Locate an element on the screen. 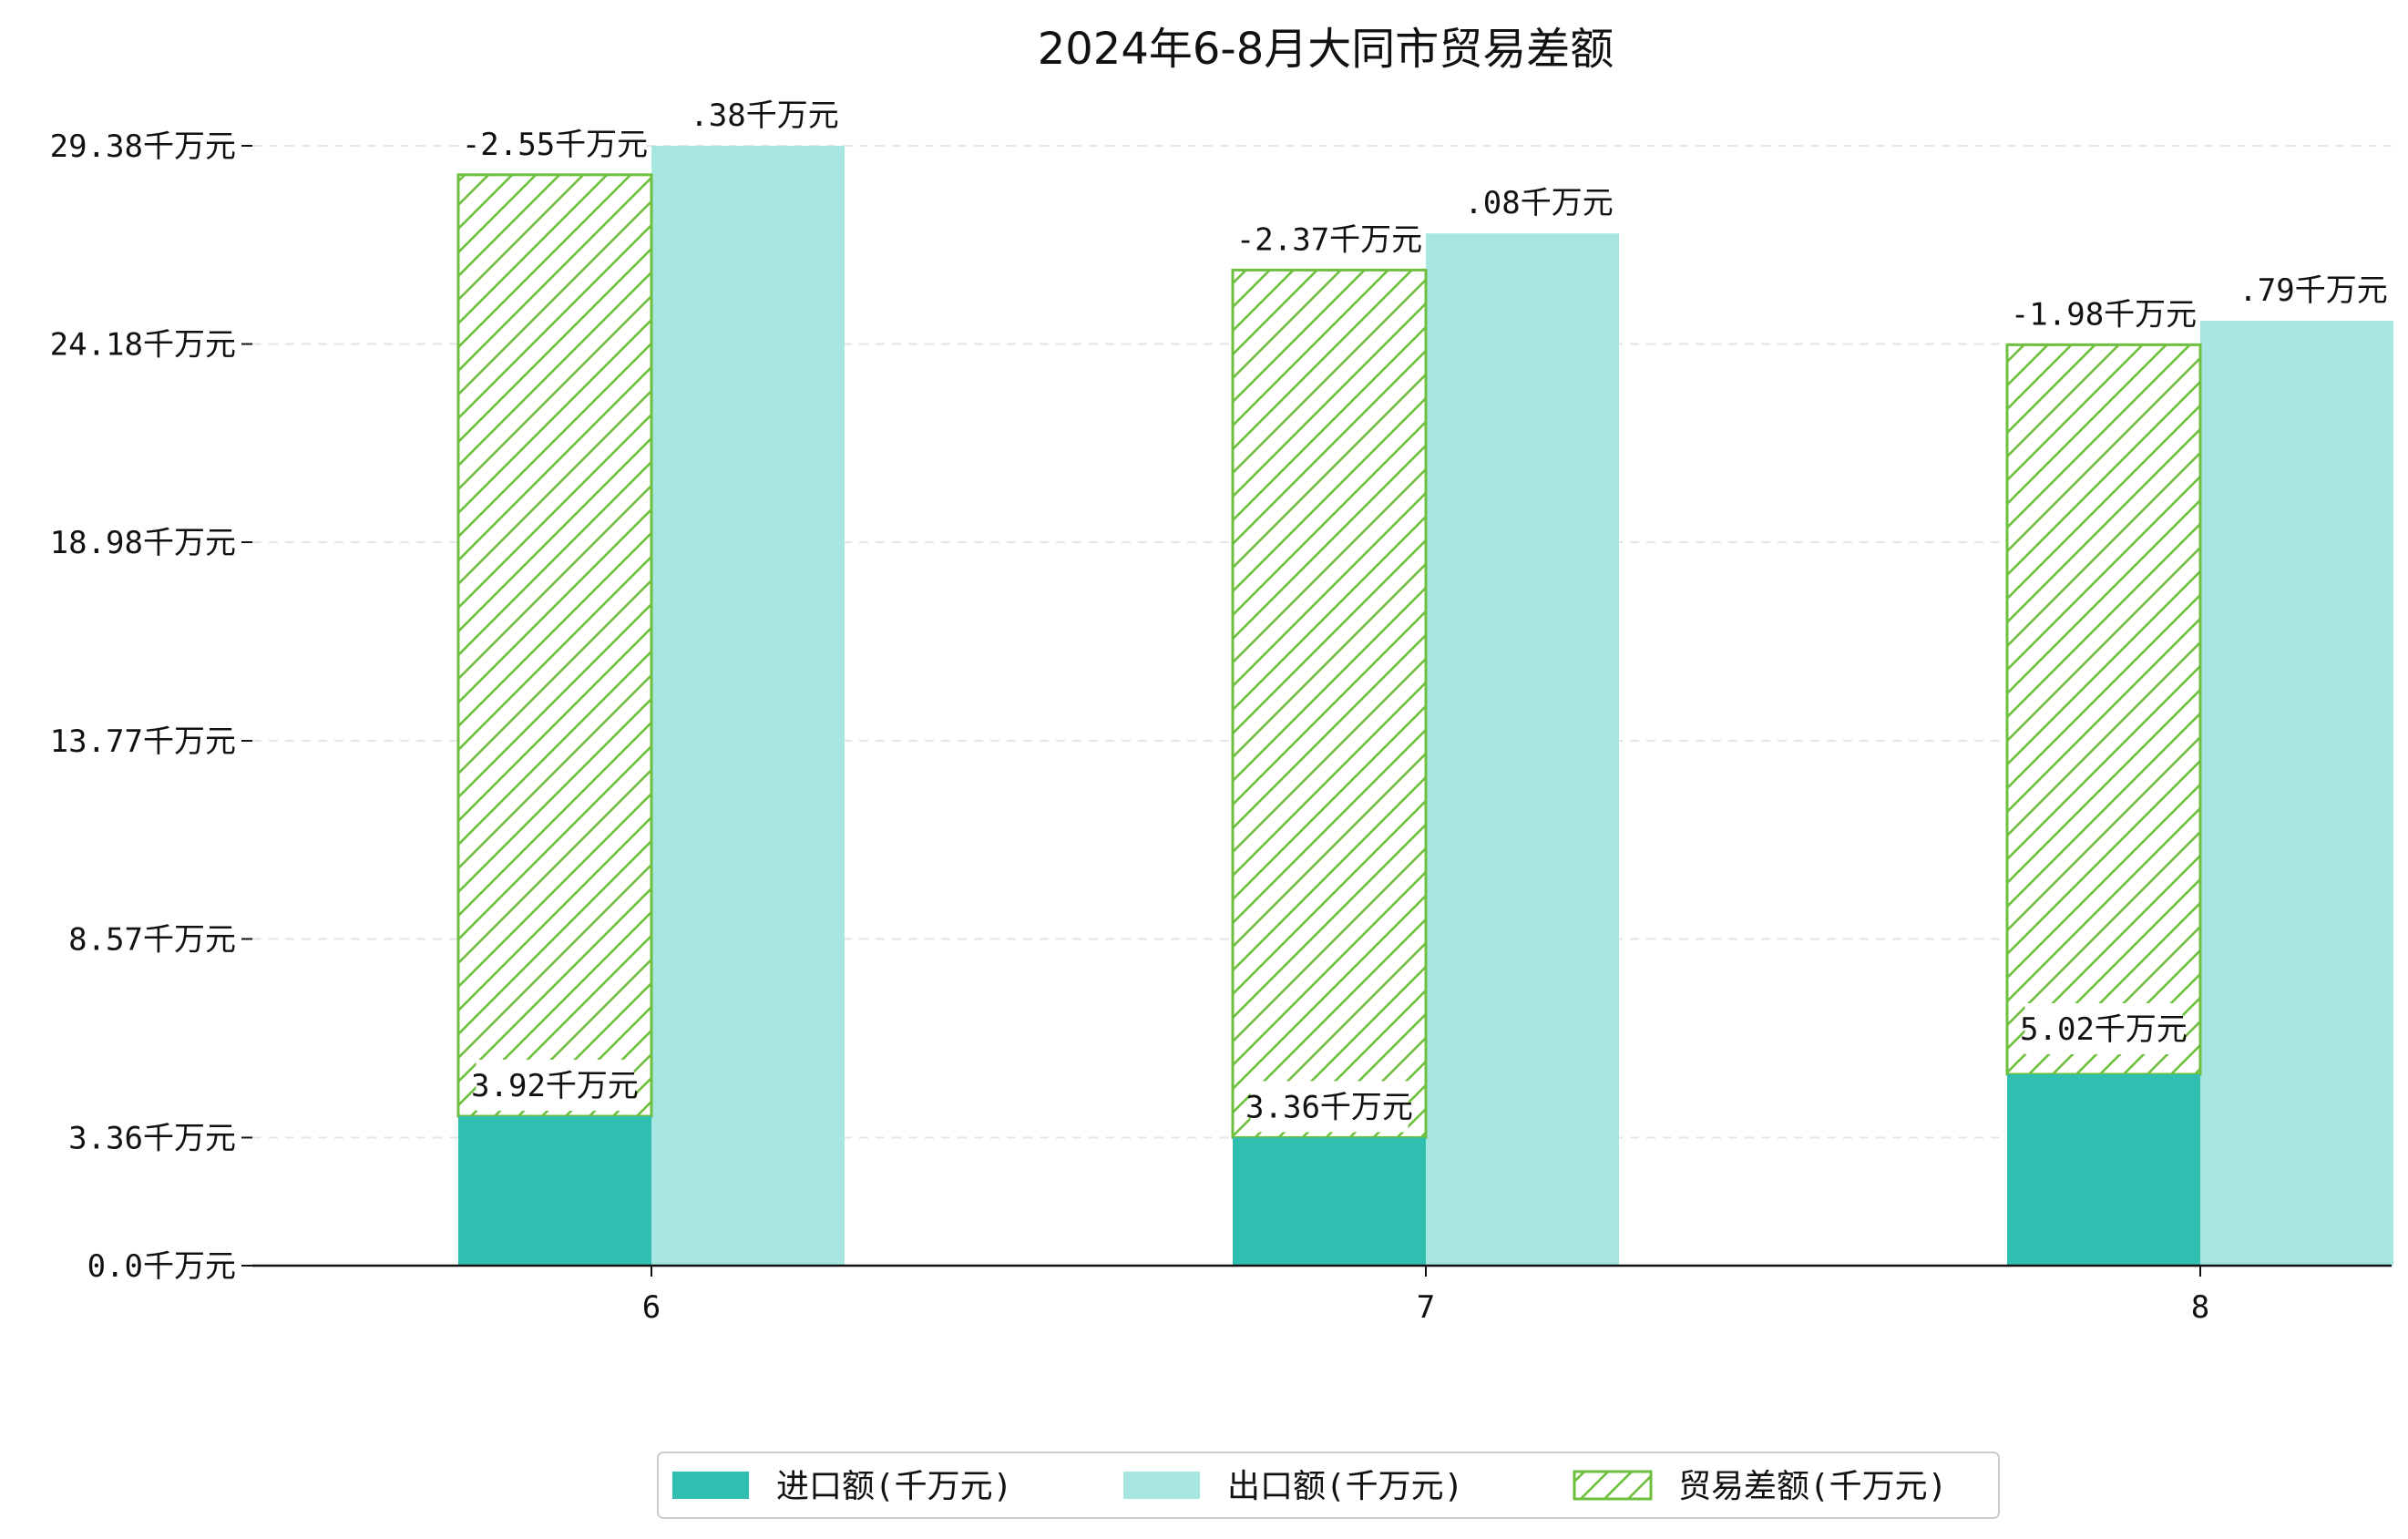 The height and width of the screenshot is (1539, 2408). data-label-balance: -2.37千万元 is located at coordinates (1329, 239).